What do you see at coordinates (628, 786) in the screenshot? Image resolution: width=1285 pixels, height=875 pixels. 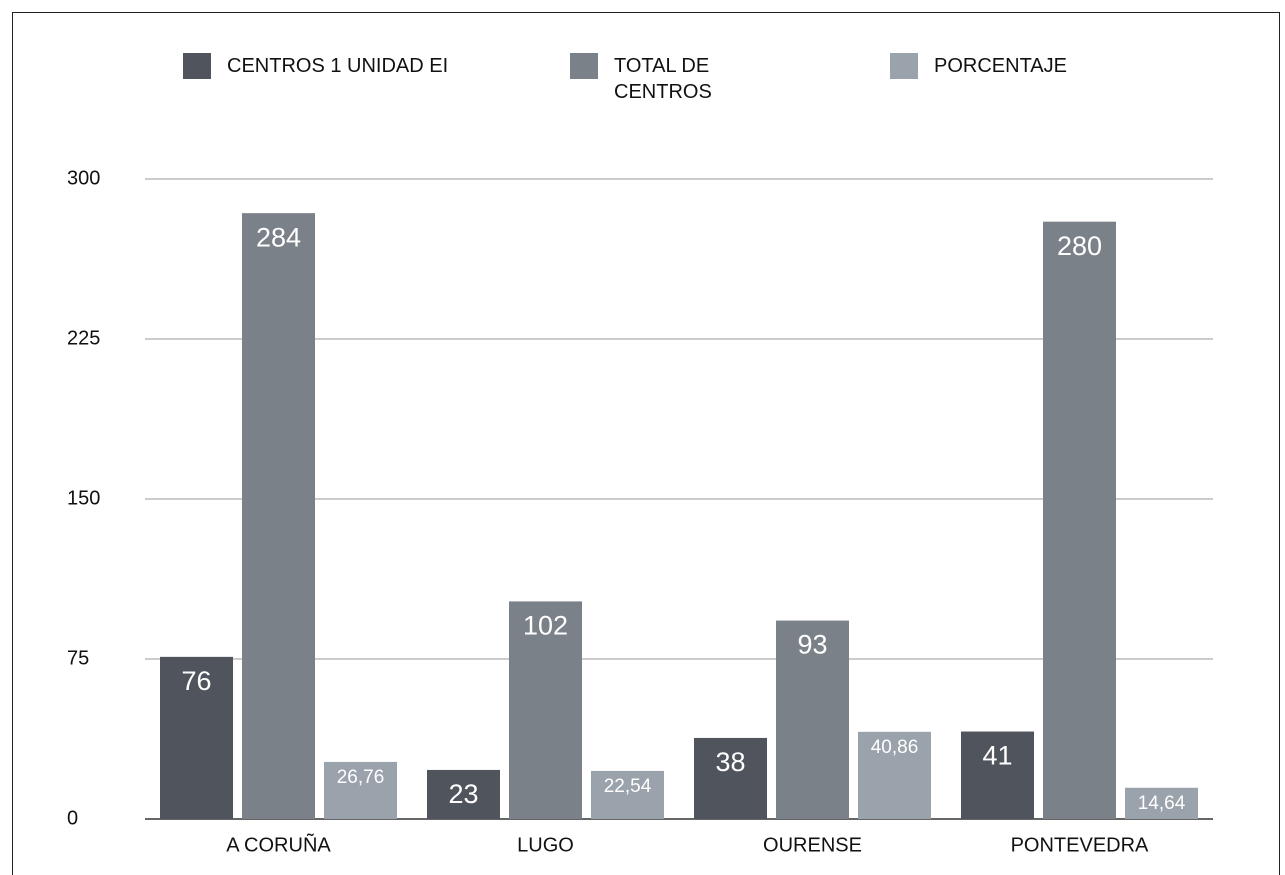 I see `value-label: 22,54` at bounding box center [628, 786].